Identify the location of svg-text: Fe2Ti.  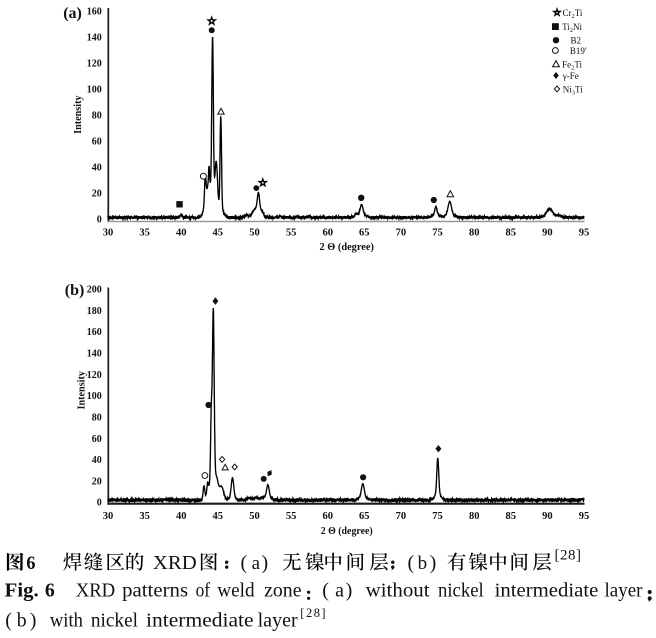
(572, 65).